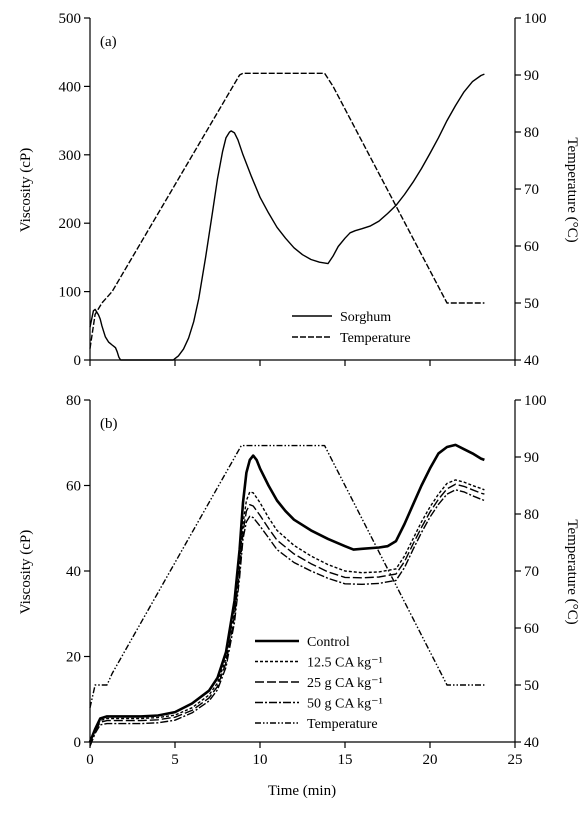  What do you see at coordinates (70, 293) in the screenshot?
I see `y-tick-label: 100` at bounding box center [70, 293].